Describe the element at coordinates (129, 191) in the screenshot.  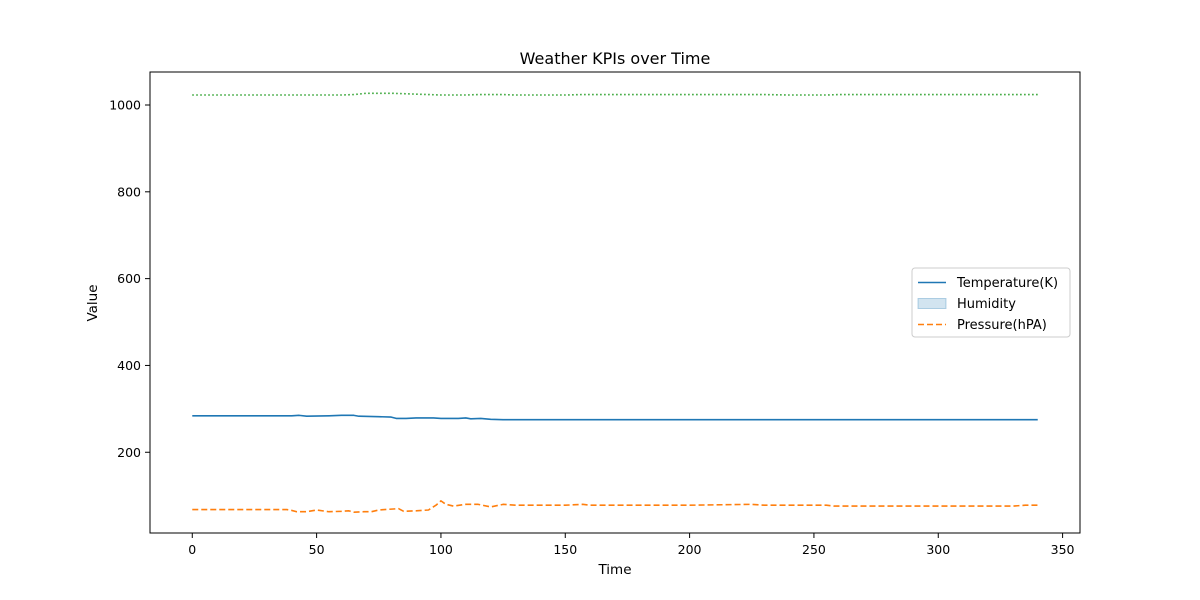
I see `y-tick-label: 800` at that location.